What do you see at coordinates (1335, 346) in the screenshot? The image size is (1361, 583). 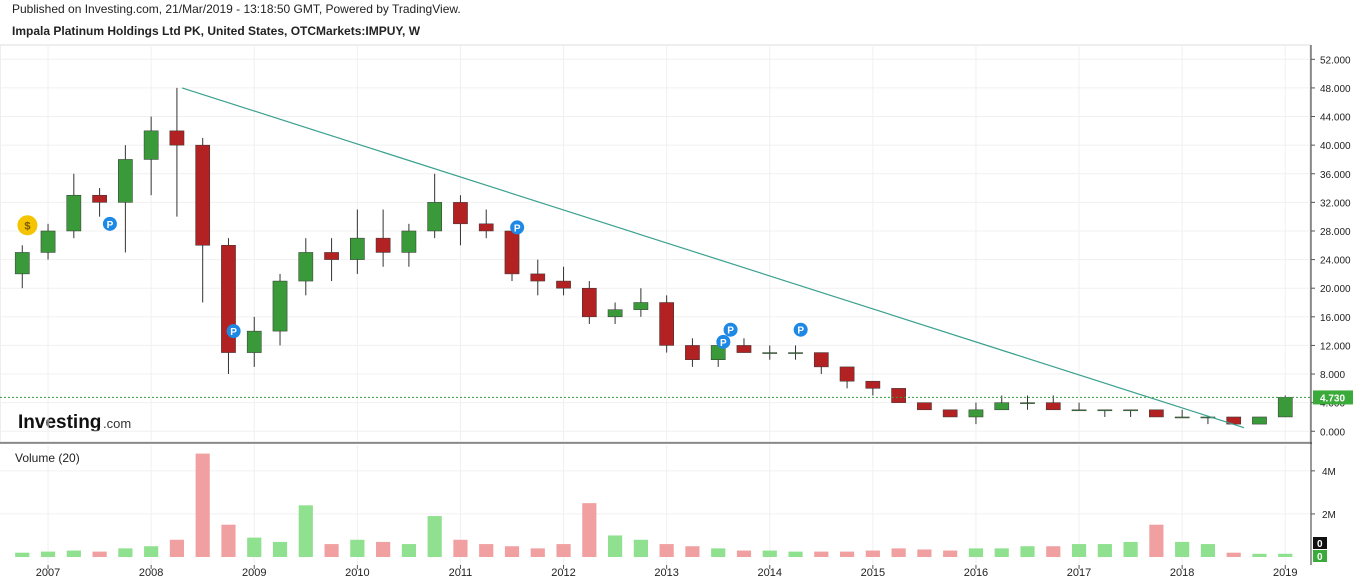 I see `y-tick-label: 12.000` at bounding box center [1335, 346].